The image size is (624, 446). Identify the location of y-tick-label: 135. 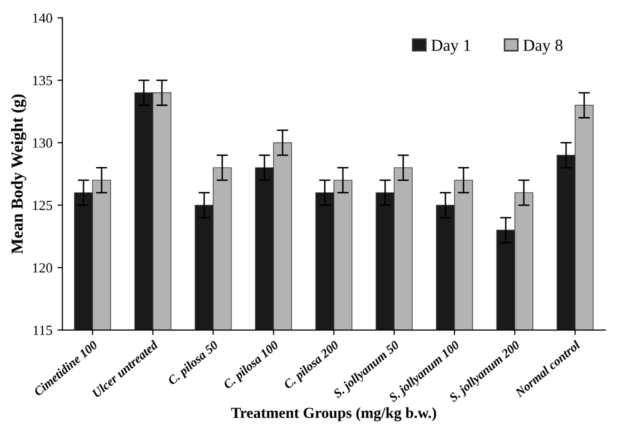
(42, 81).